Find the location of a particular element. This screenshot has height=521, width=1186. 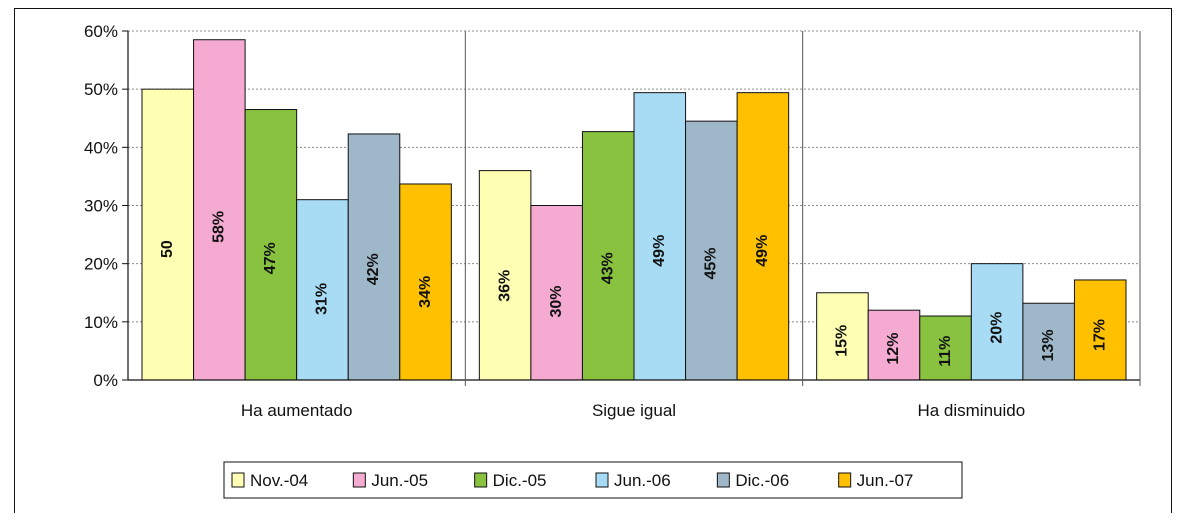

data-label: 50 is located at coordinates (167, 249).